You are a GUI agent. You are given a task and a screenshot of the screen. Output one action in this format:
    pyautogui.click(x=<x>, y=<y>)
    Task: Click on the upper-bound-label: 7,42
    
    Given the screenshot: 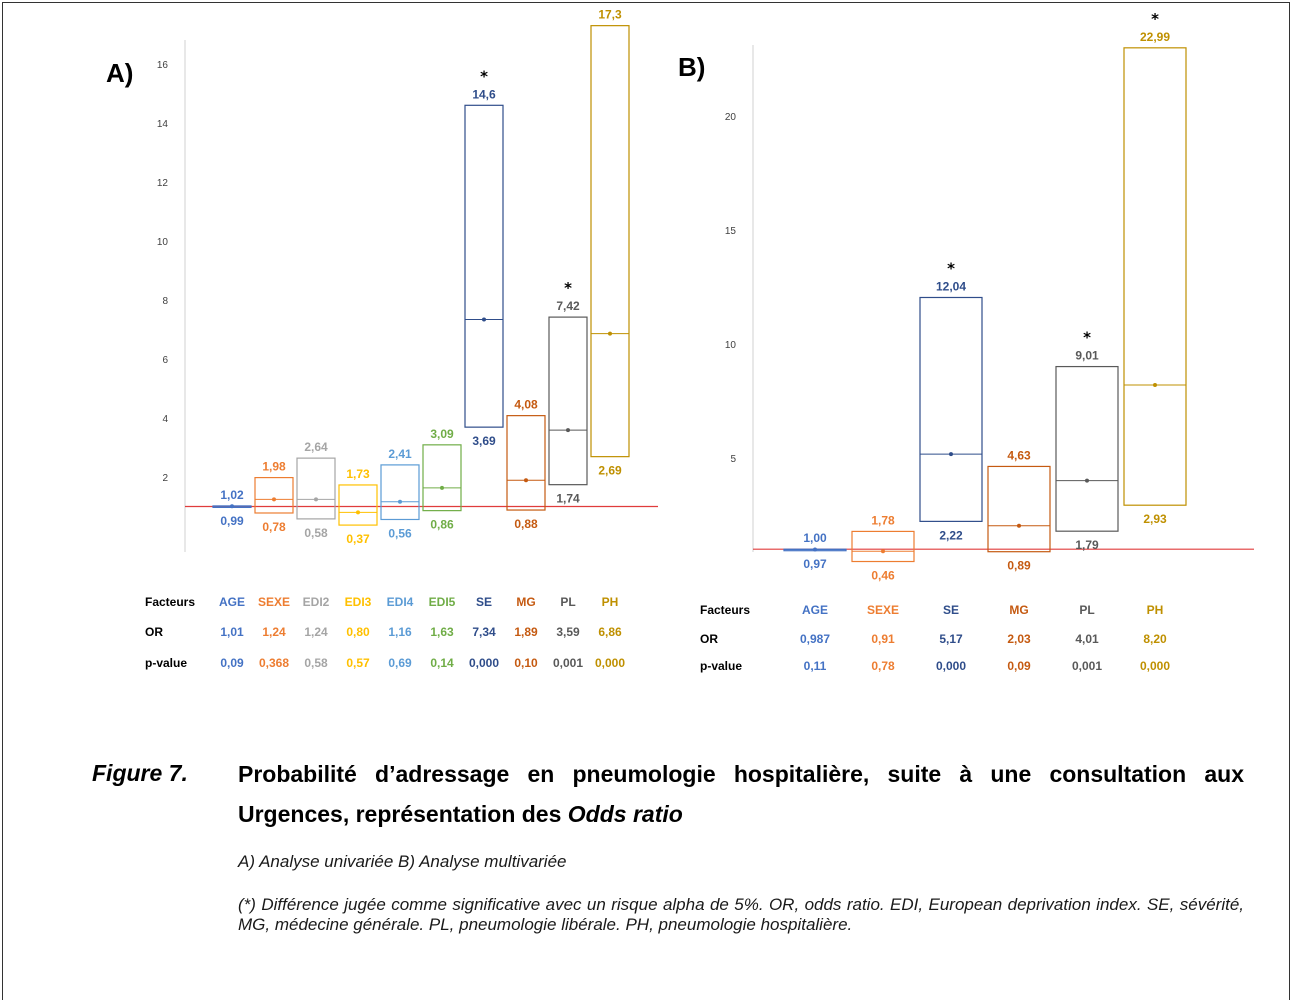 What is the action you would take?
    pyautogui.click(x=568, y=306)
    